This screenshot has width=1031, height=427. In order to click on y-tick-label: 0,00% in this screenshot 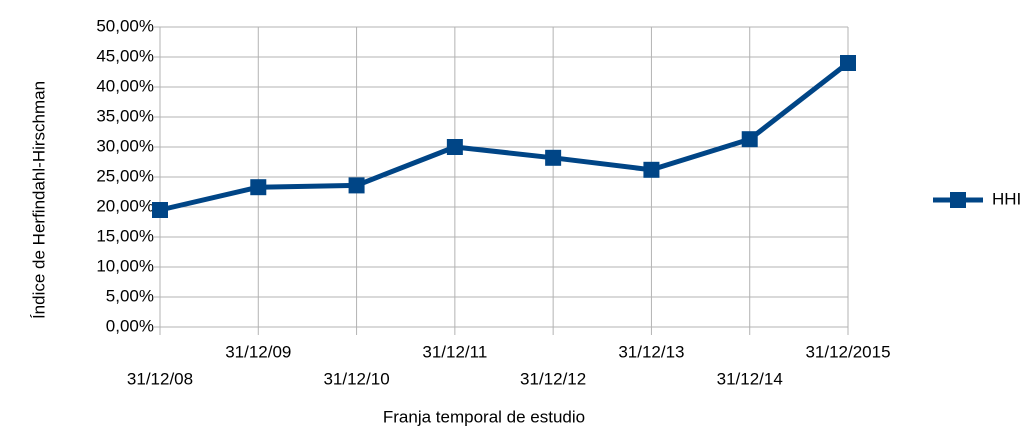, I will do `click(130, 325)`.